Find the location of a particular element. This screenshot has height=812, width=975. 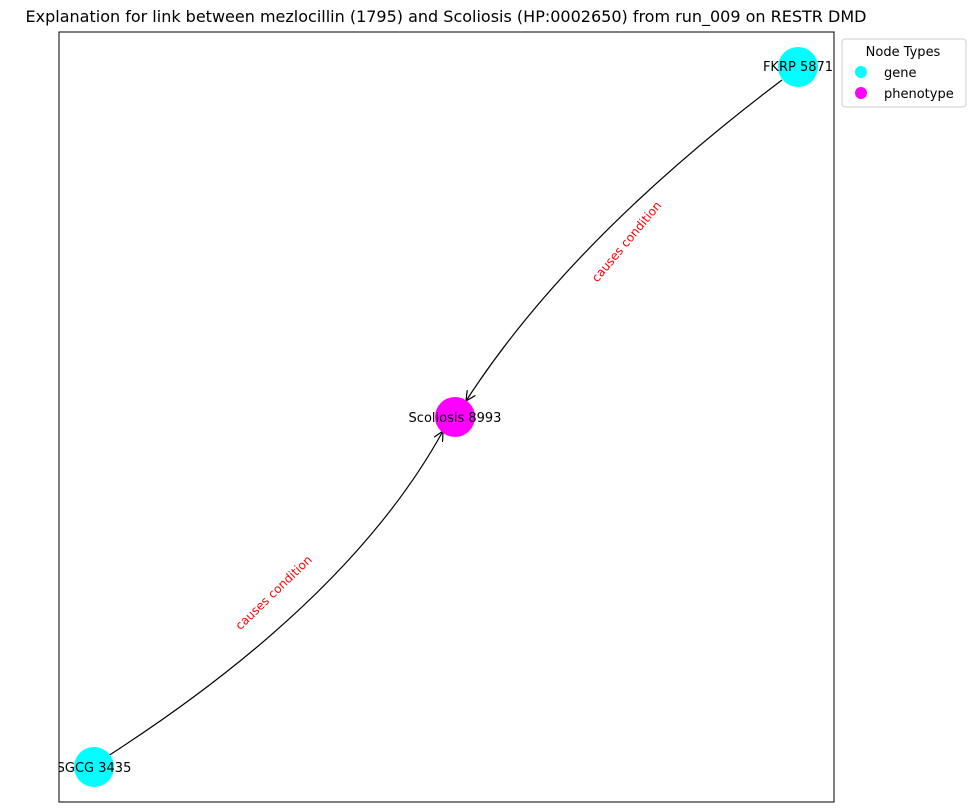

node-scoliosis: Scoliosis 8993 is located at coordinates (455, 417).